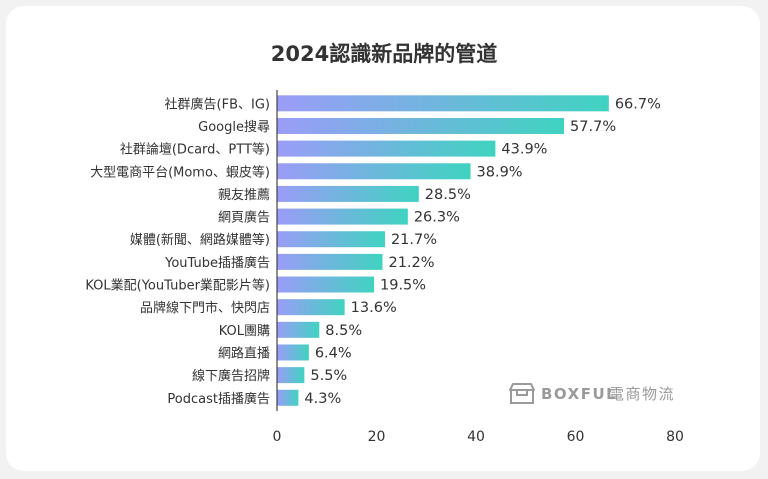  What do you see at coordinates (322, 399) in the screenshot?
I see `value-label: 4.3%` at bounding box center [322, 399].